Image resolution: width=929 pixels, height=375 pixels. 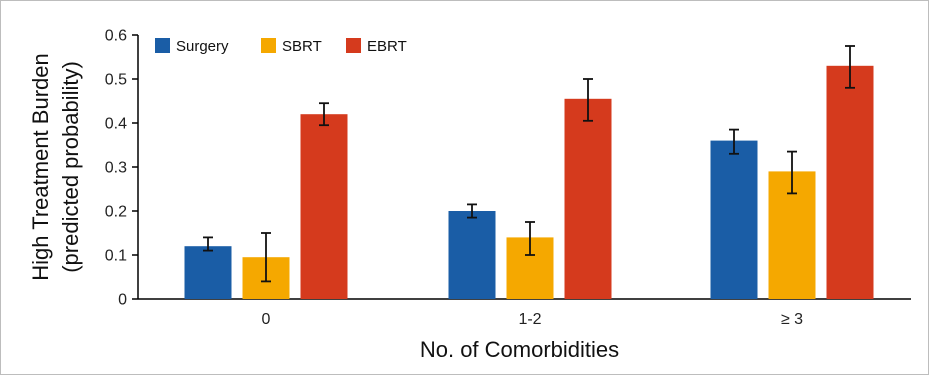 I want to click on legend: Surgery SBRT EBRT, so click(x=281, y=46).